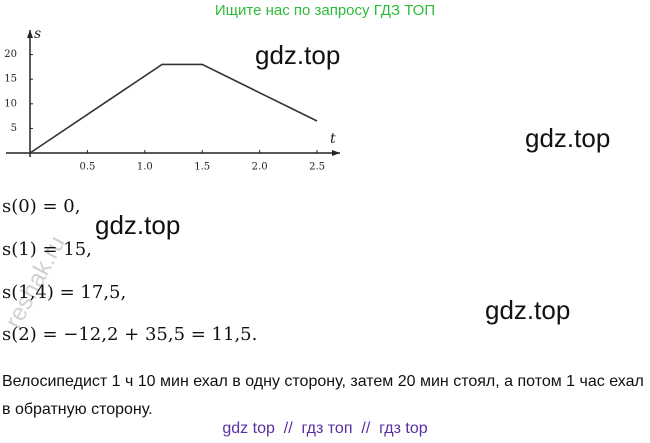  Describe the element at coordinates (41, 206) in the screenshot. I see `math-line: s(0) = 0,` at that location.